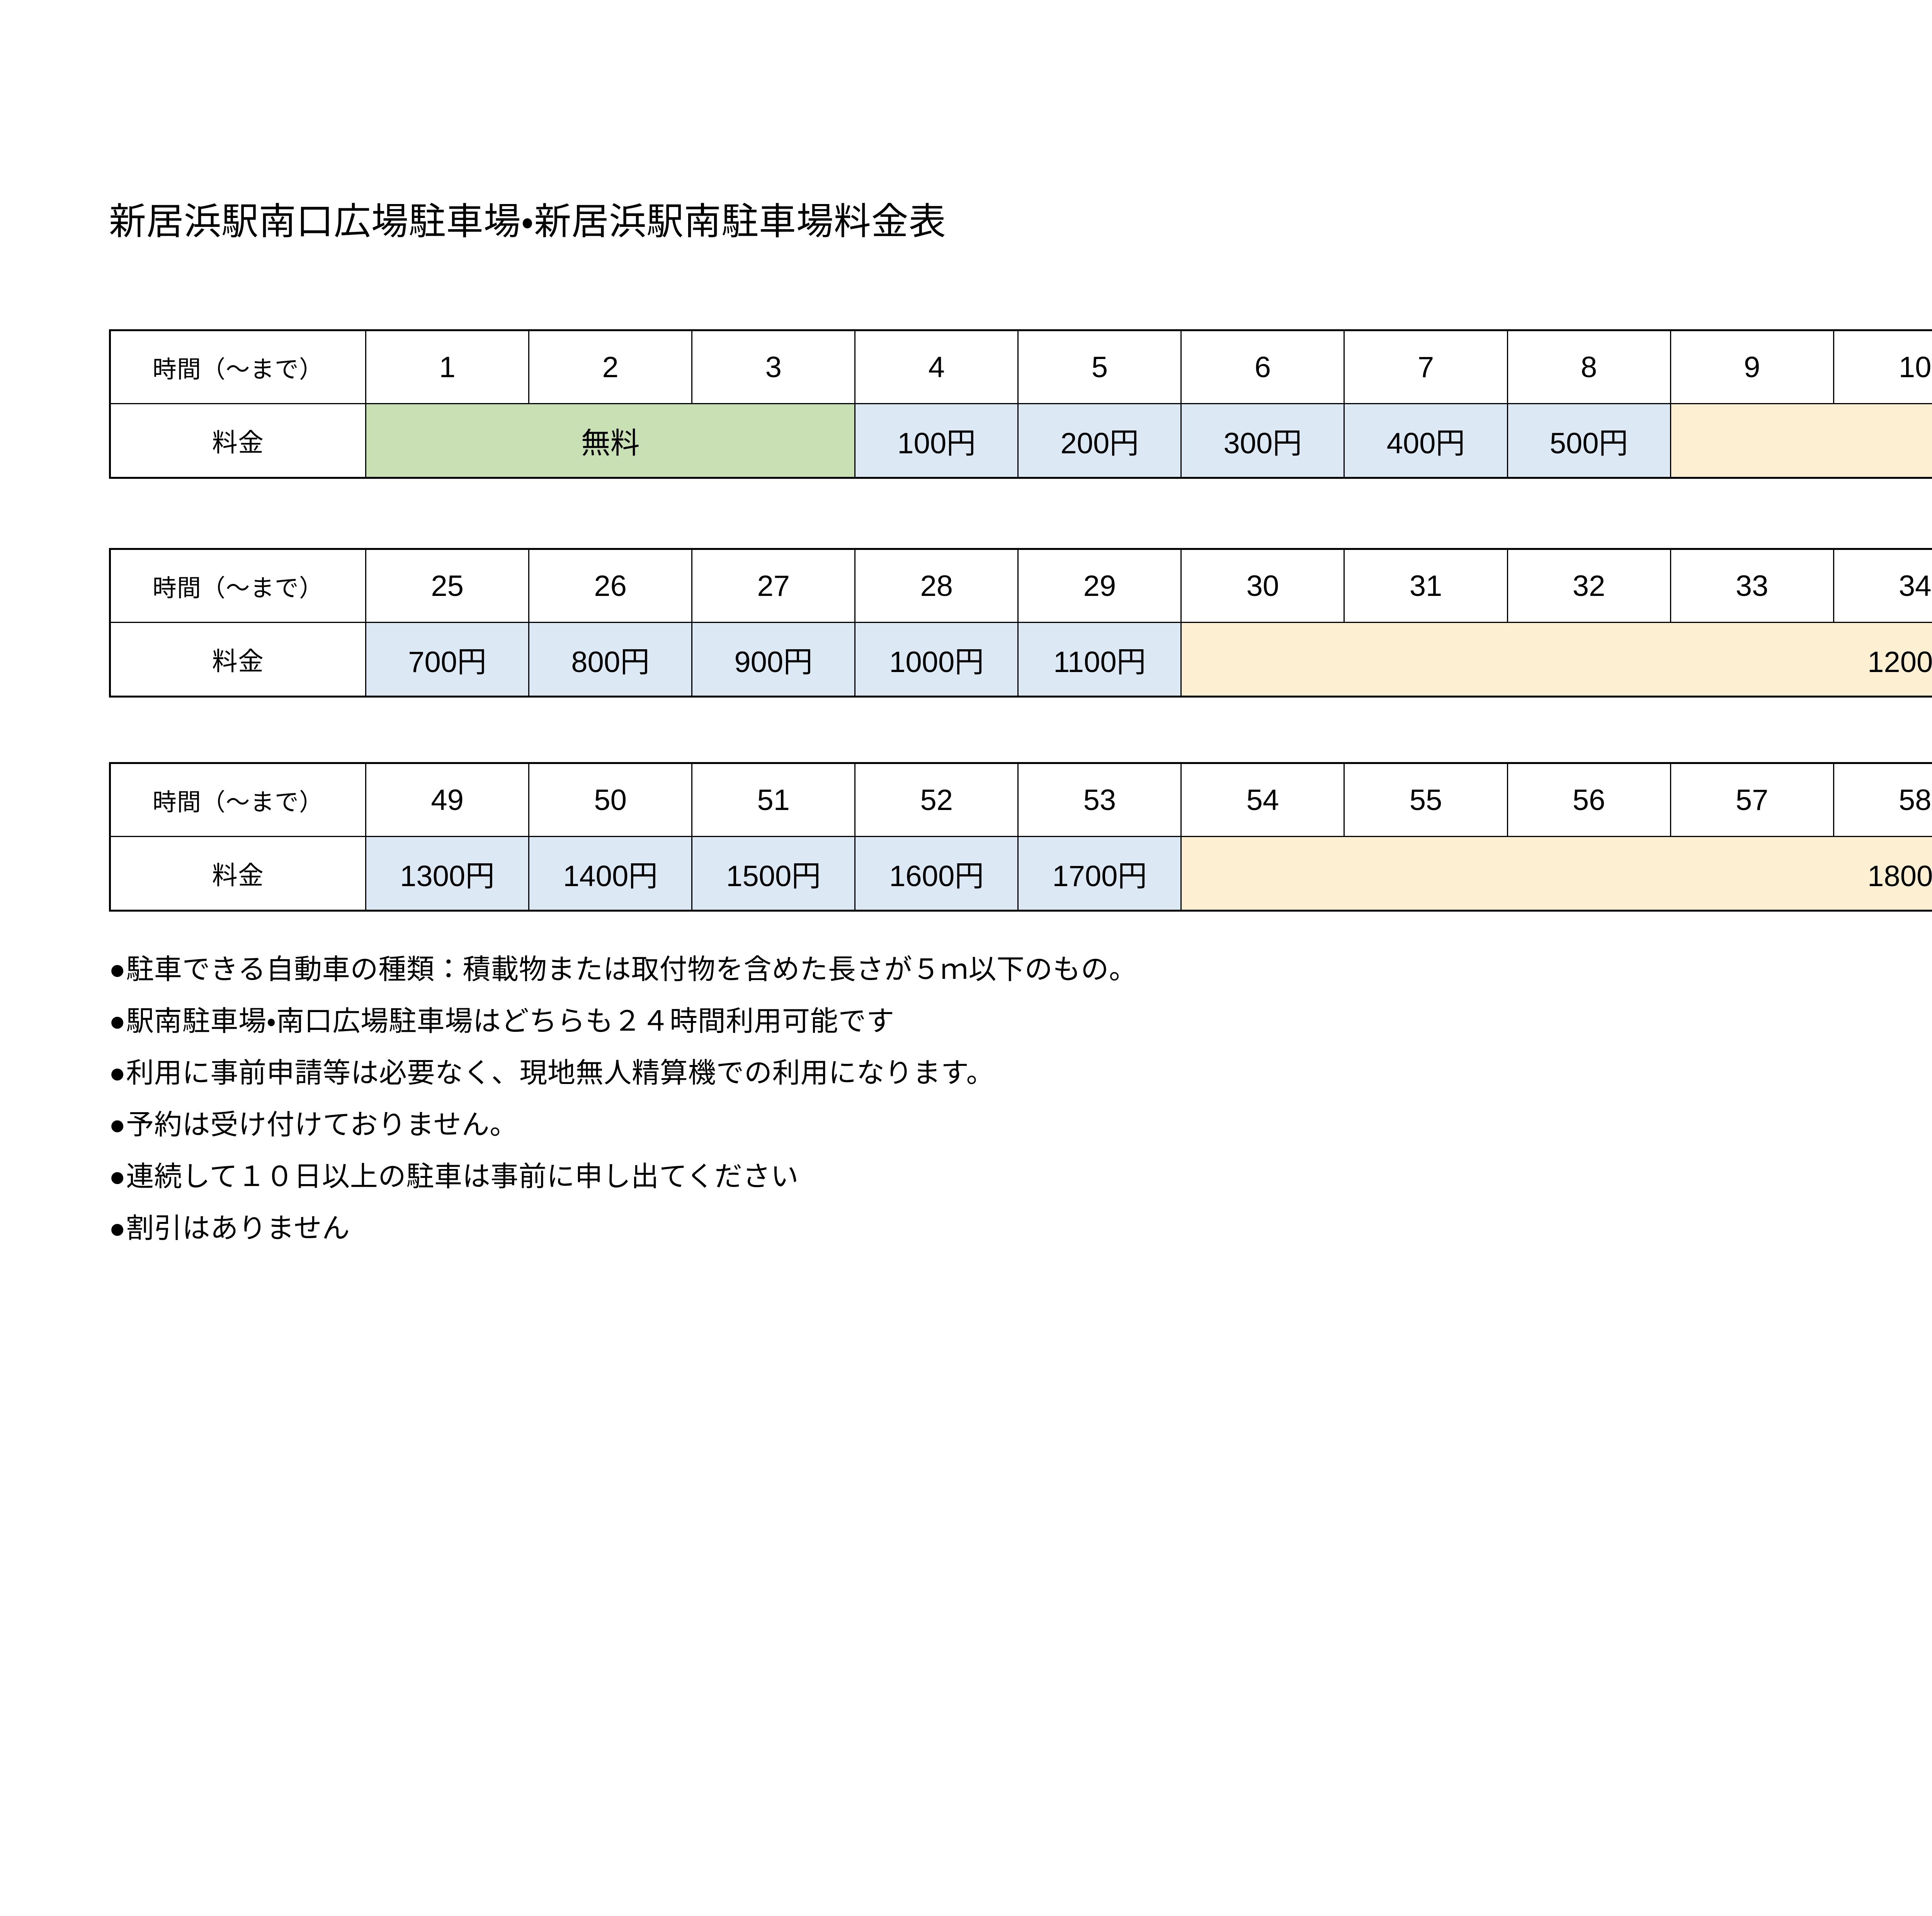  I want to click on fee-cell: 400円, so click(1426, 441).